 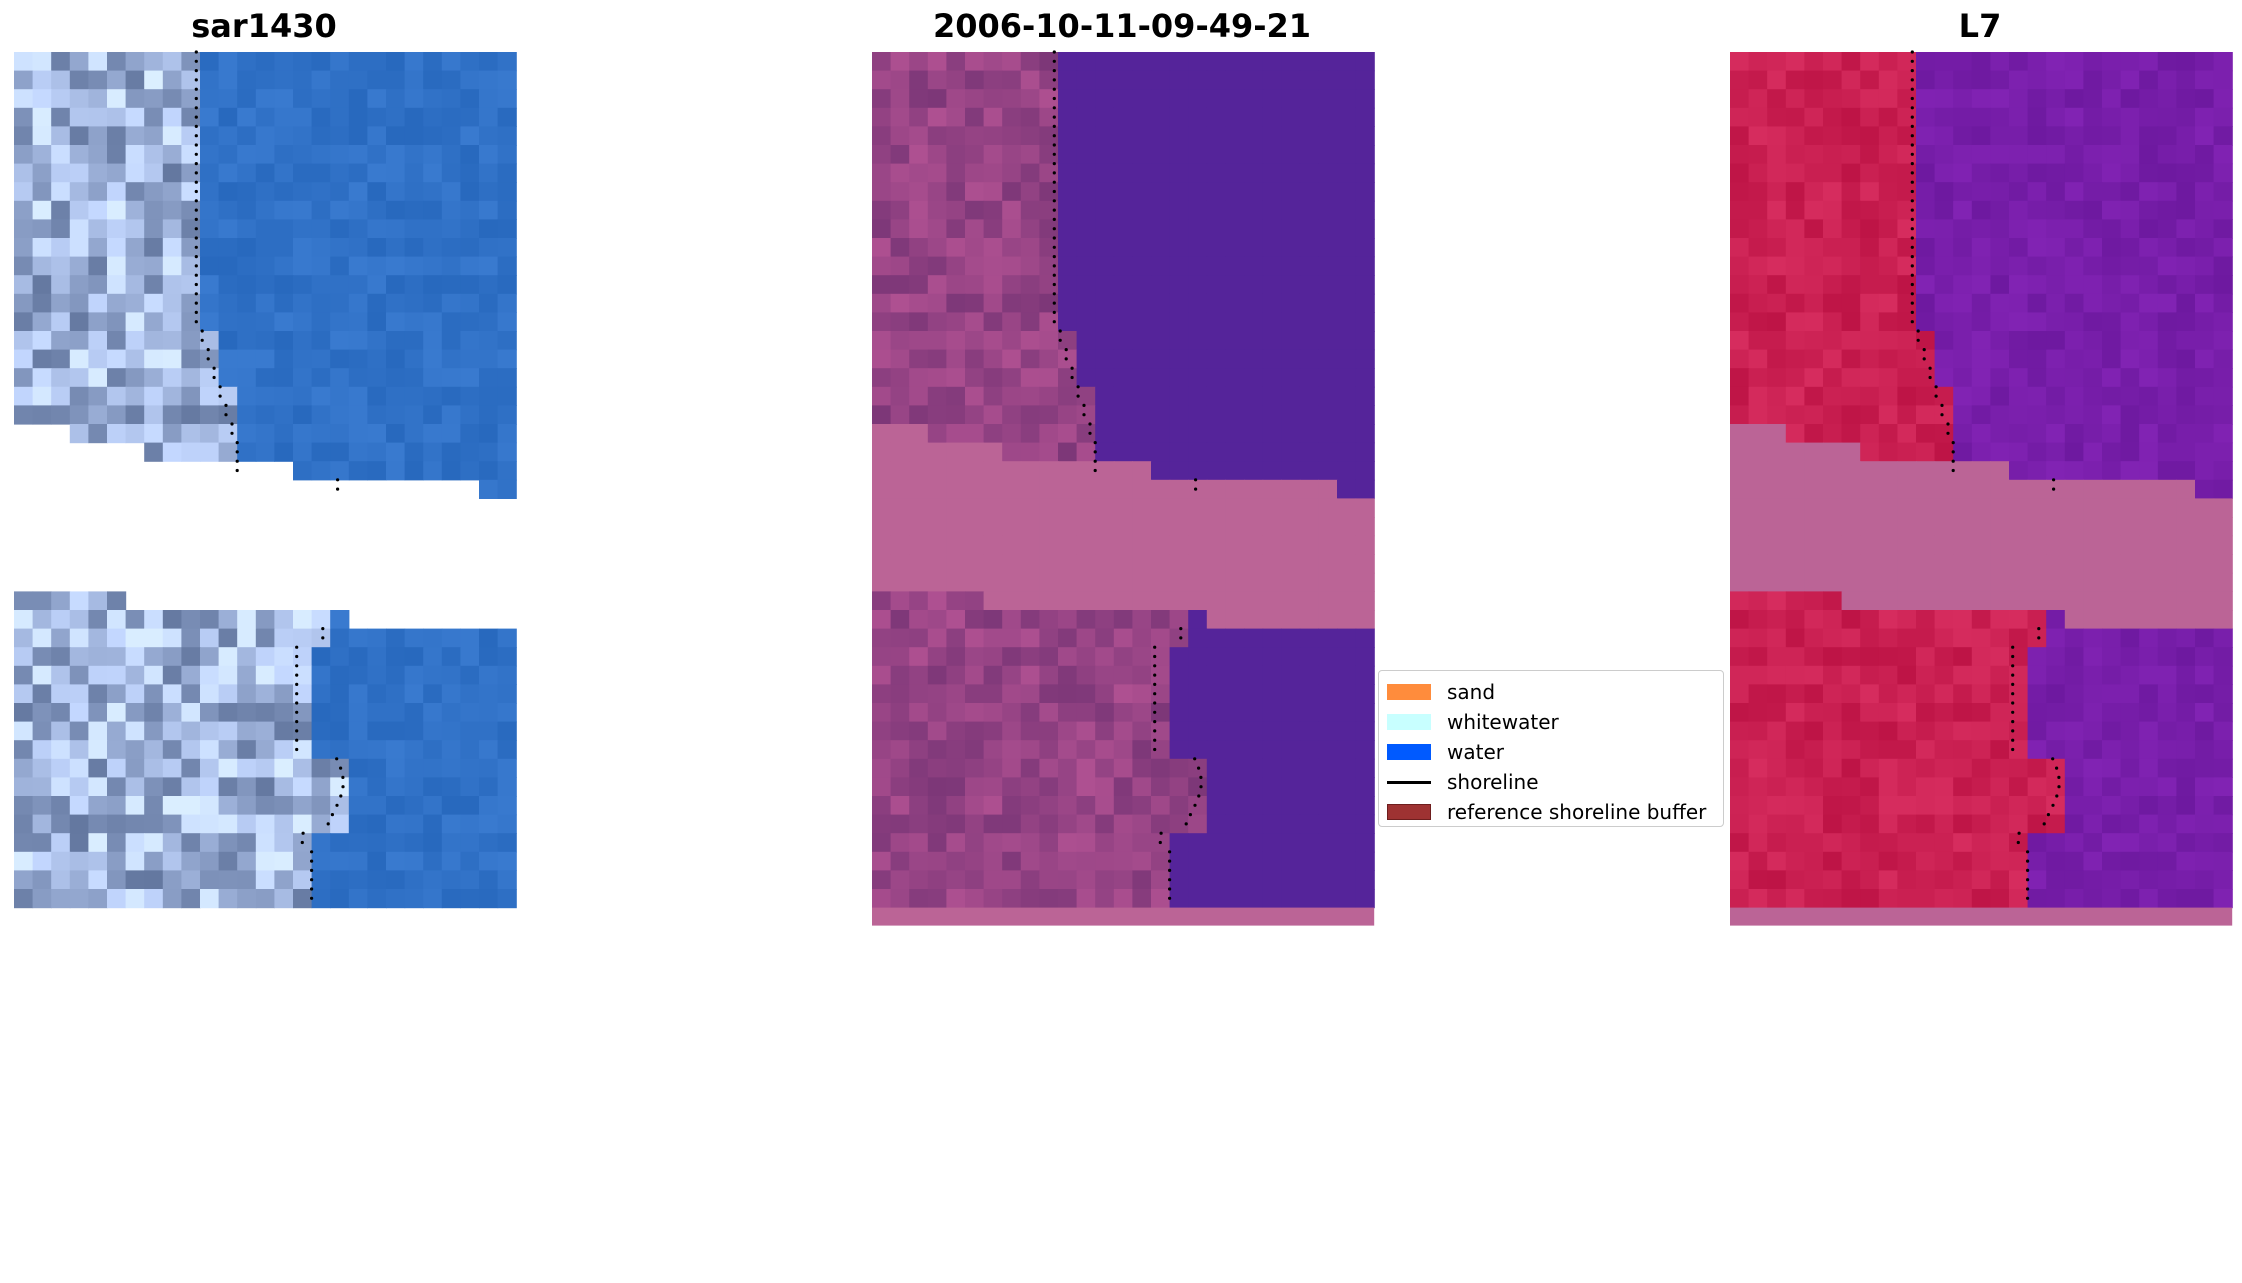 I want to click on legend-item-water: water, so click(x=1445, y=752).